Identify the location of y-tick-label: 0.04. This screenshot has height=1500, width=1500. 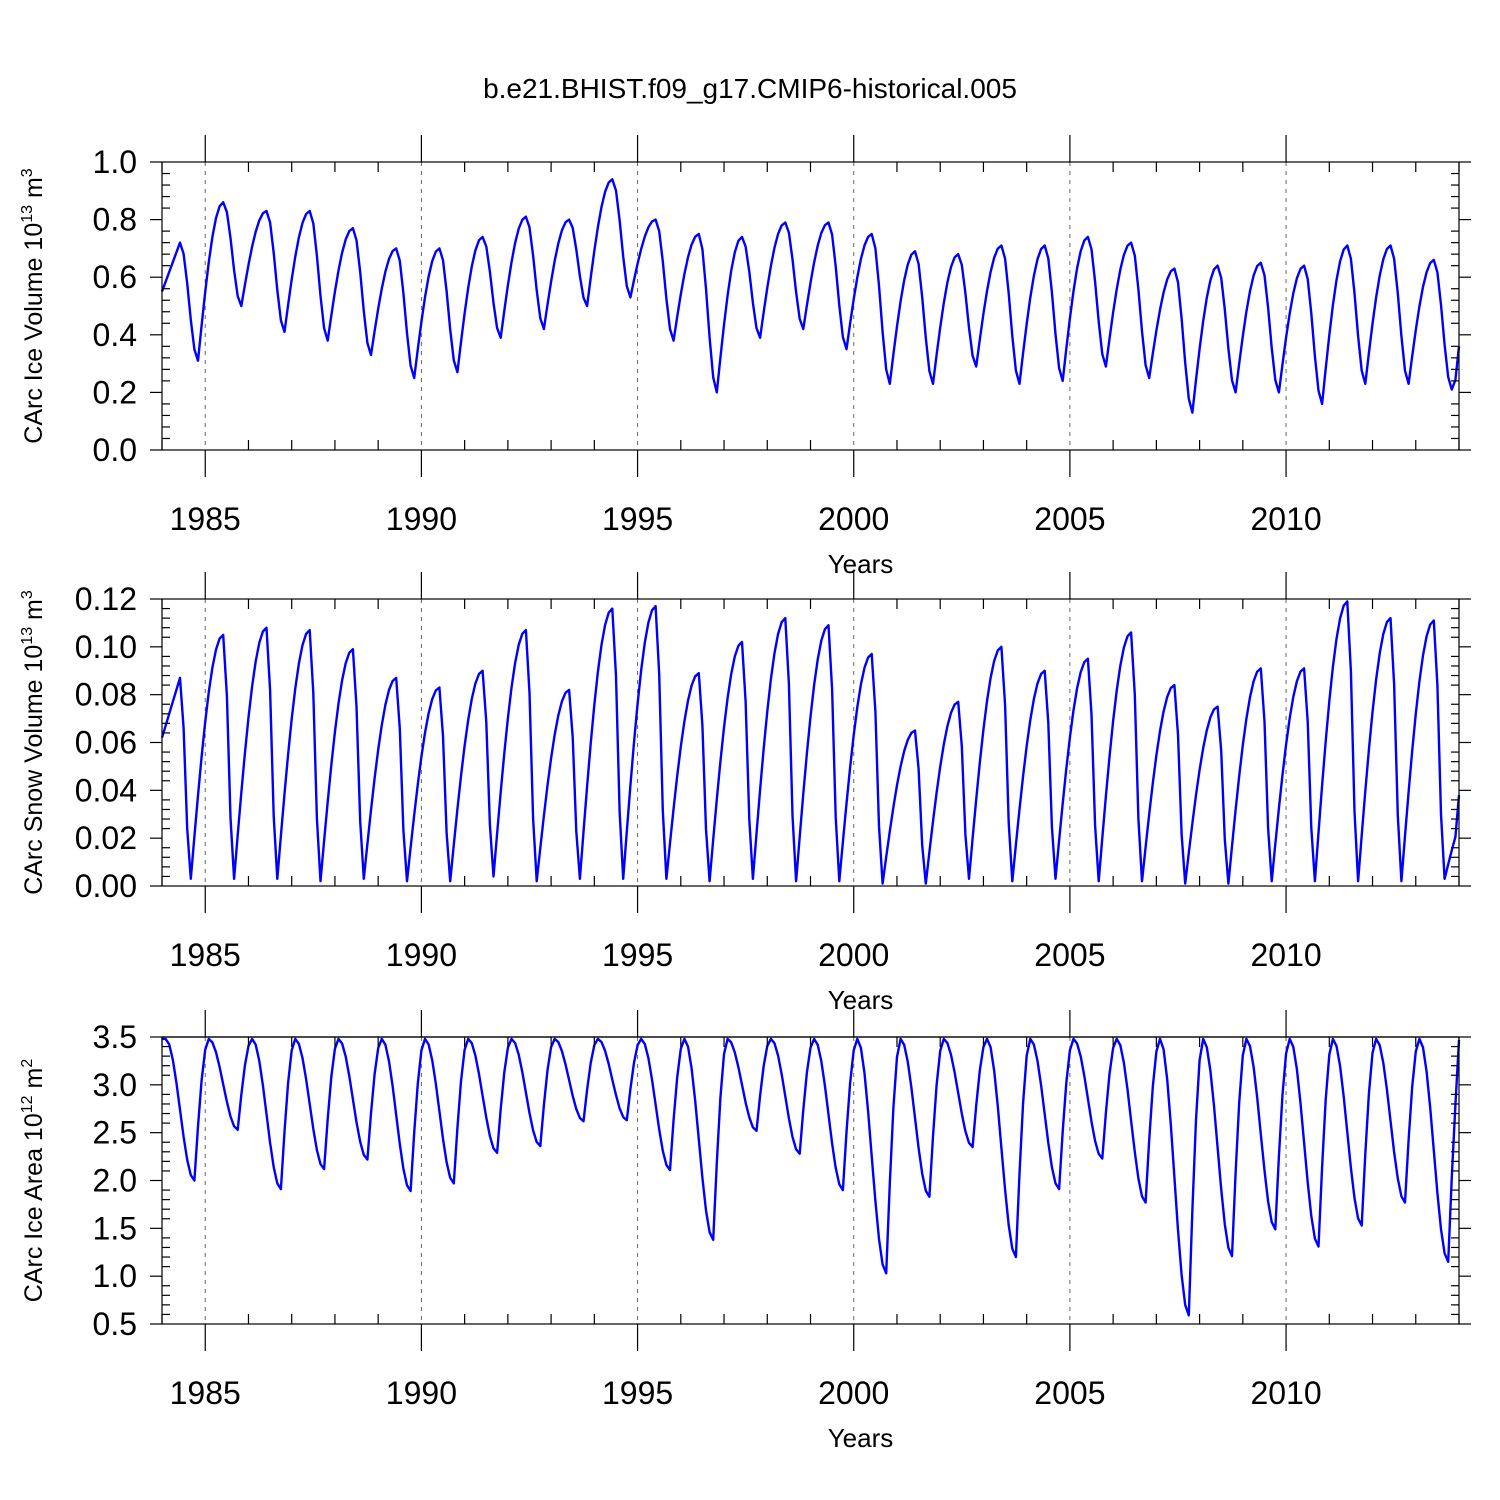
(106, 790).